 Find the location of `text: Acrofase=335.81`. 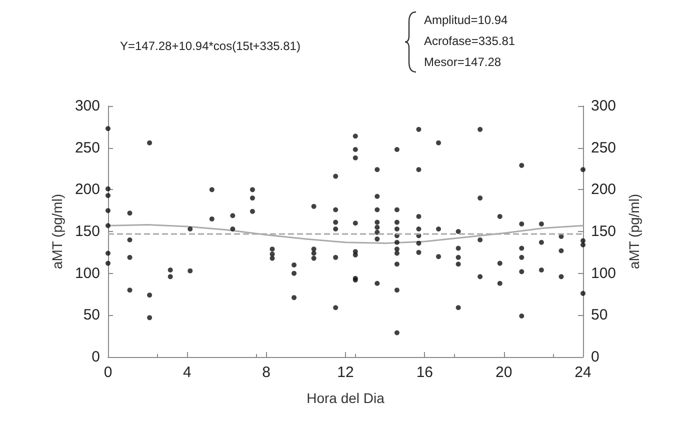

text: Acrofase=335.81 is located at coordinates (470, 41).